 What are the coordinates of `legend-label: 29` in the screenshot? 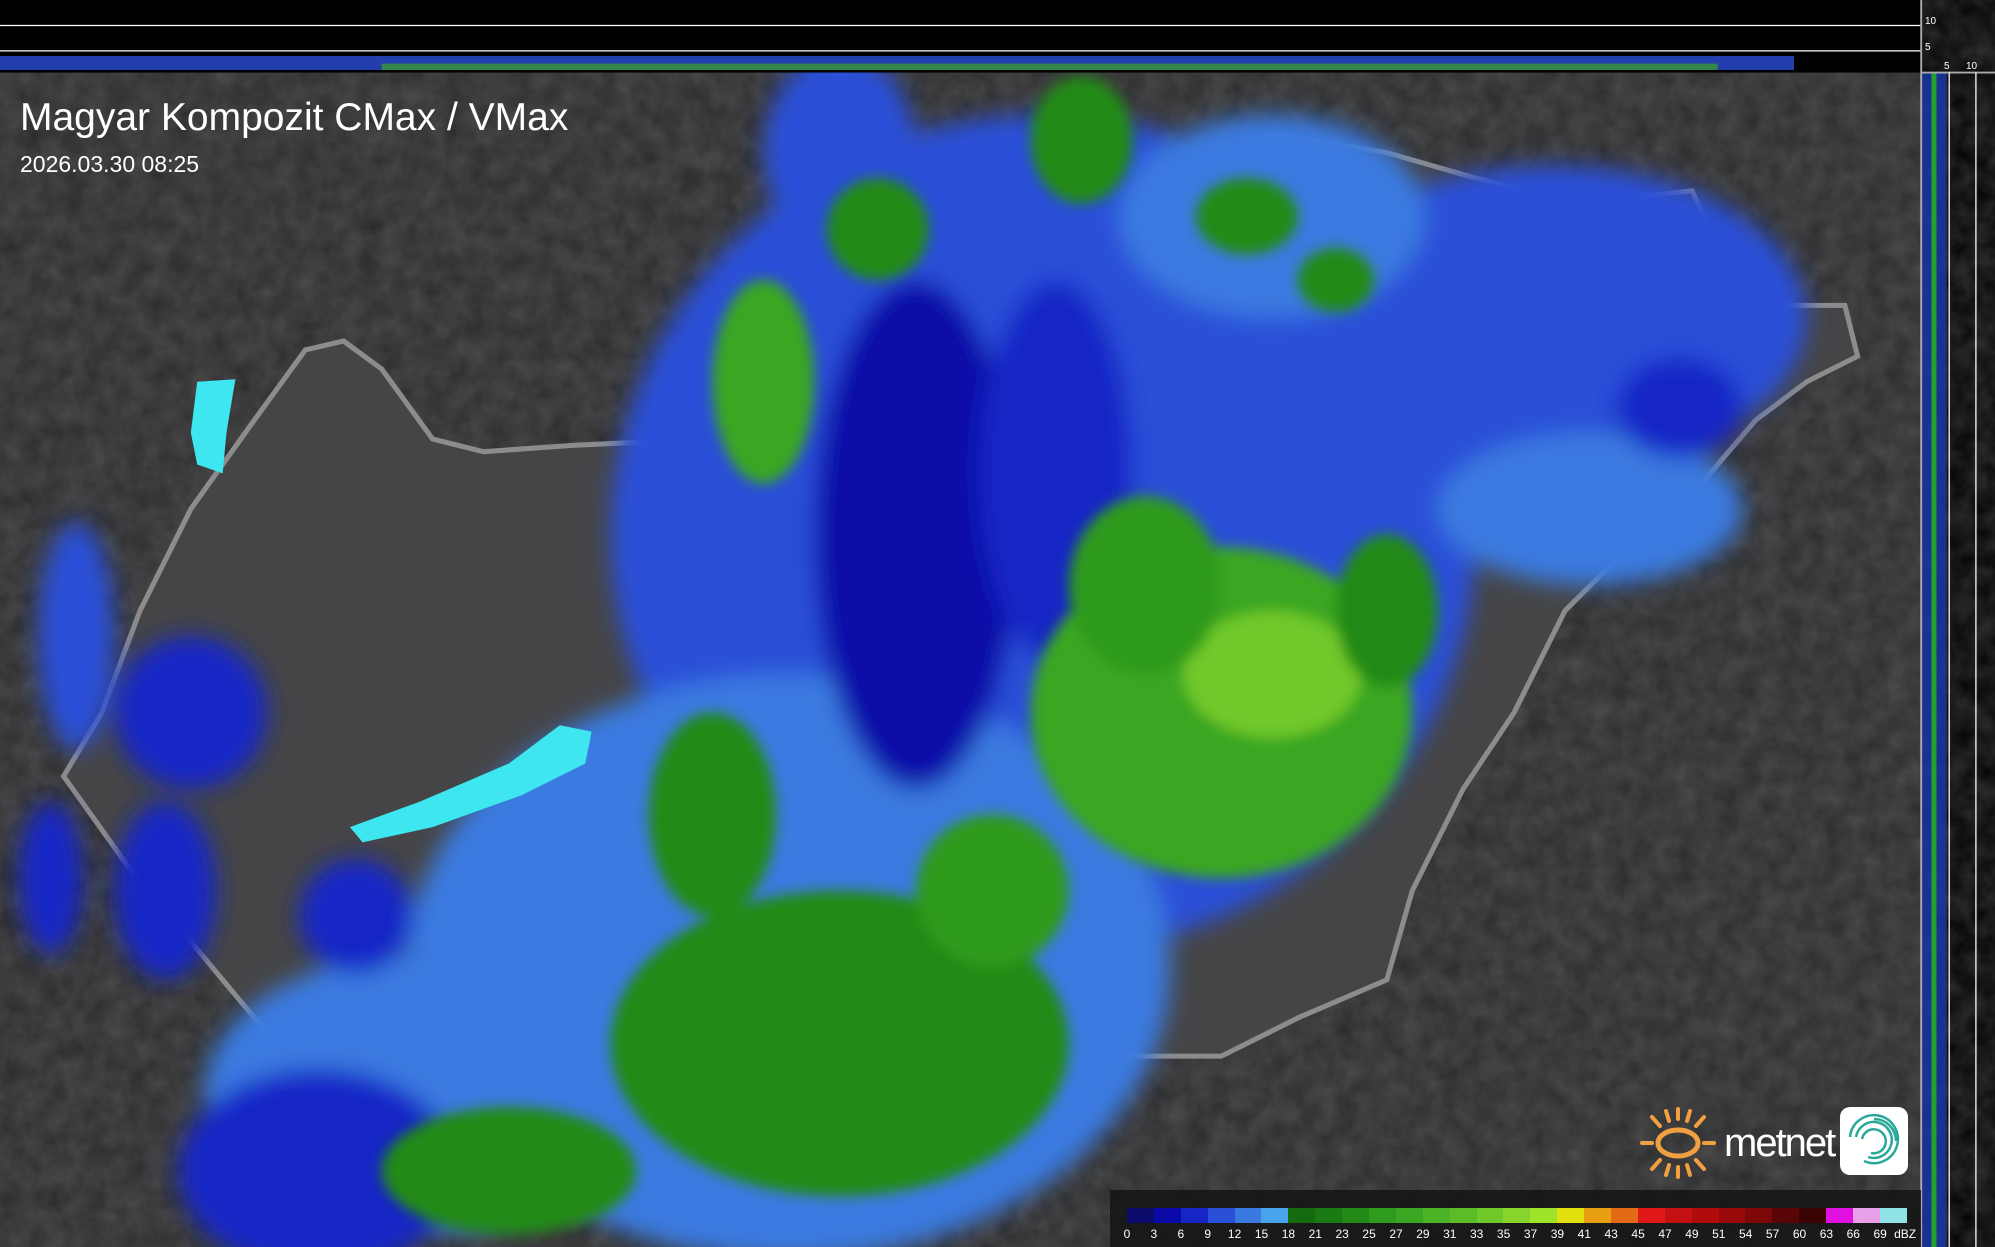 It's located at (1423, 1234).